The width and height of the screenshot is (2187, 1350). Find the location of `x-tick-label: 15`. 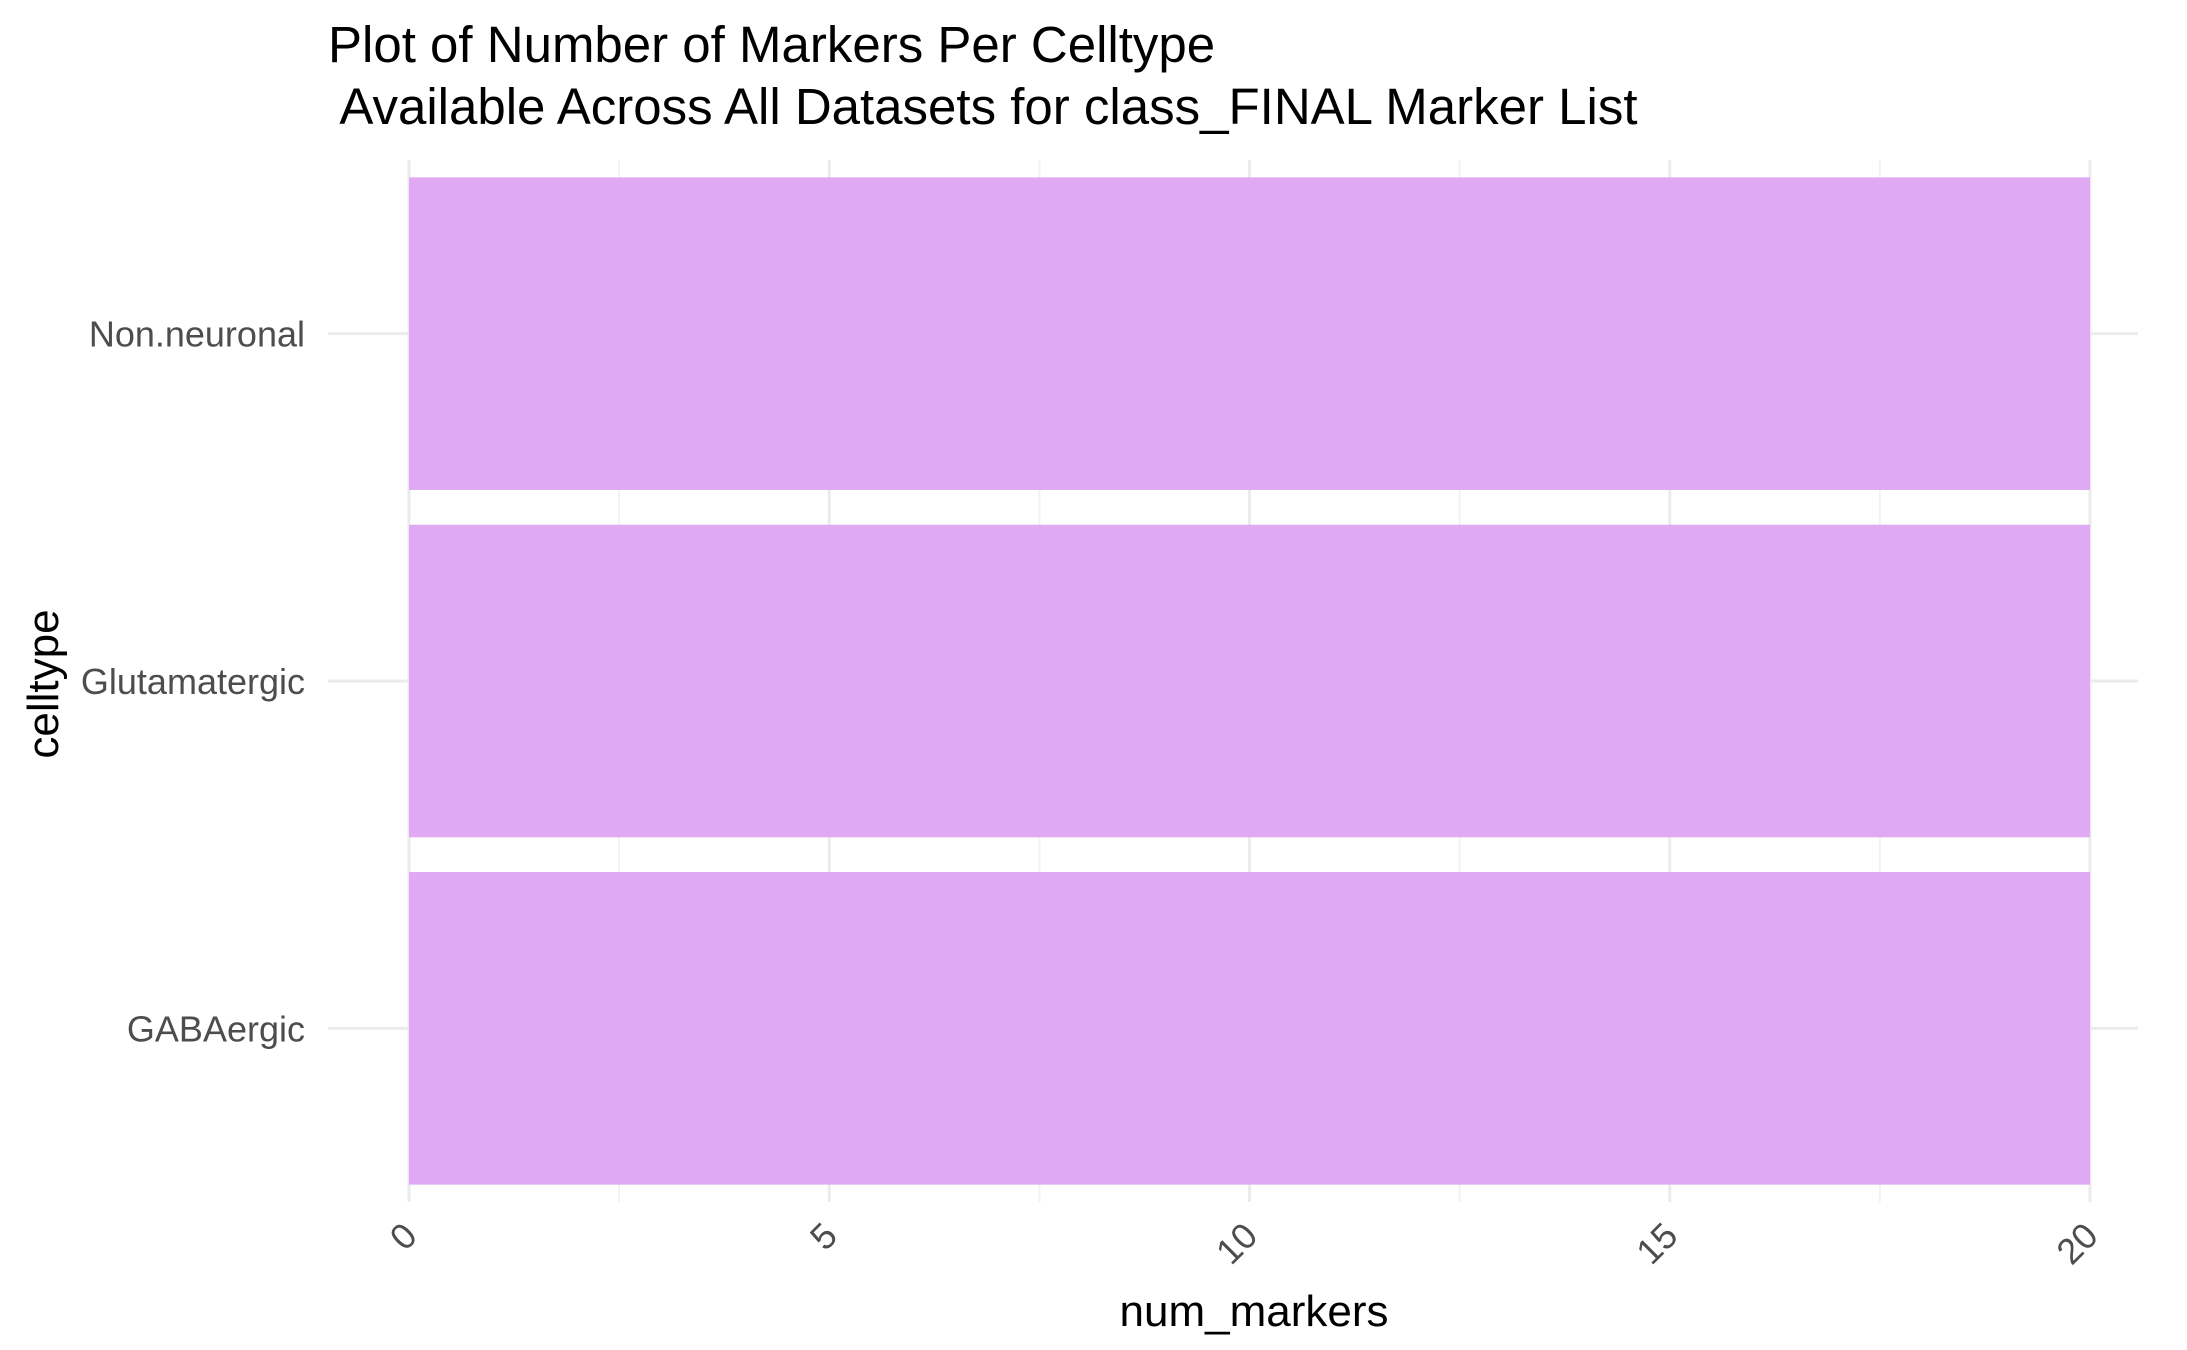

x-tick-label: 15 is located at coordinates (1656, 1243).